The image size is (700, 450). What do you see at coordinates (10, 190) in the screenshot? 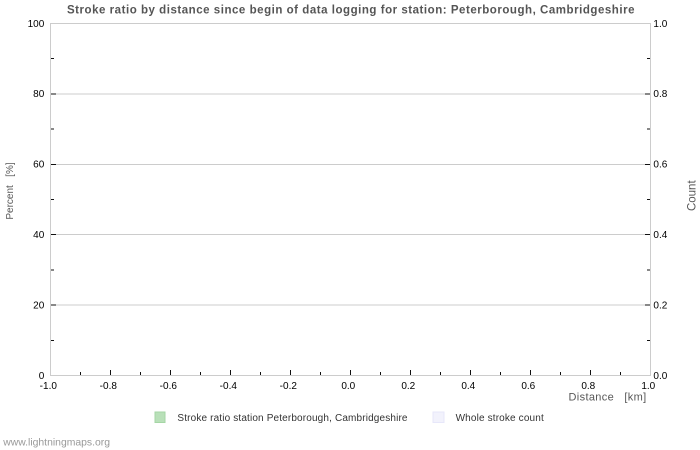
I see `svg-text: Percent [%]` at bounding box center [10, 190].